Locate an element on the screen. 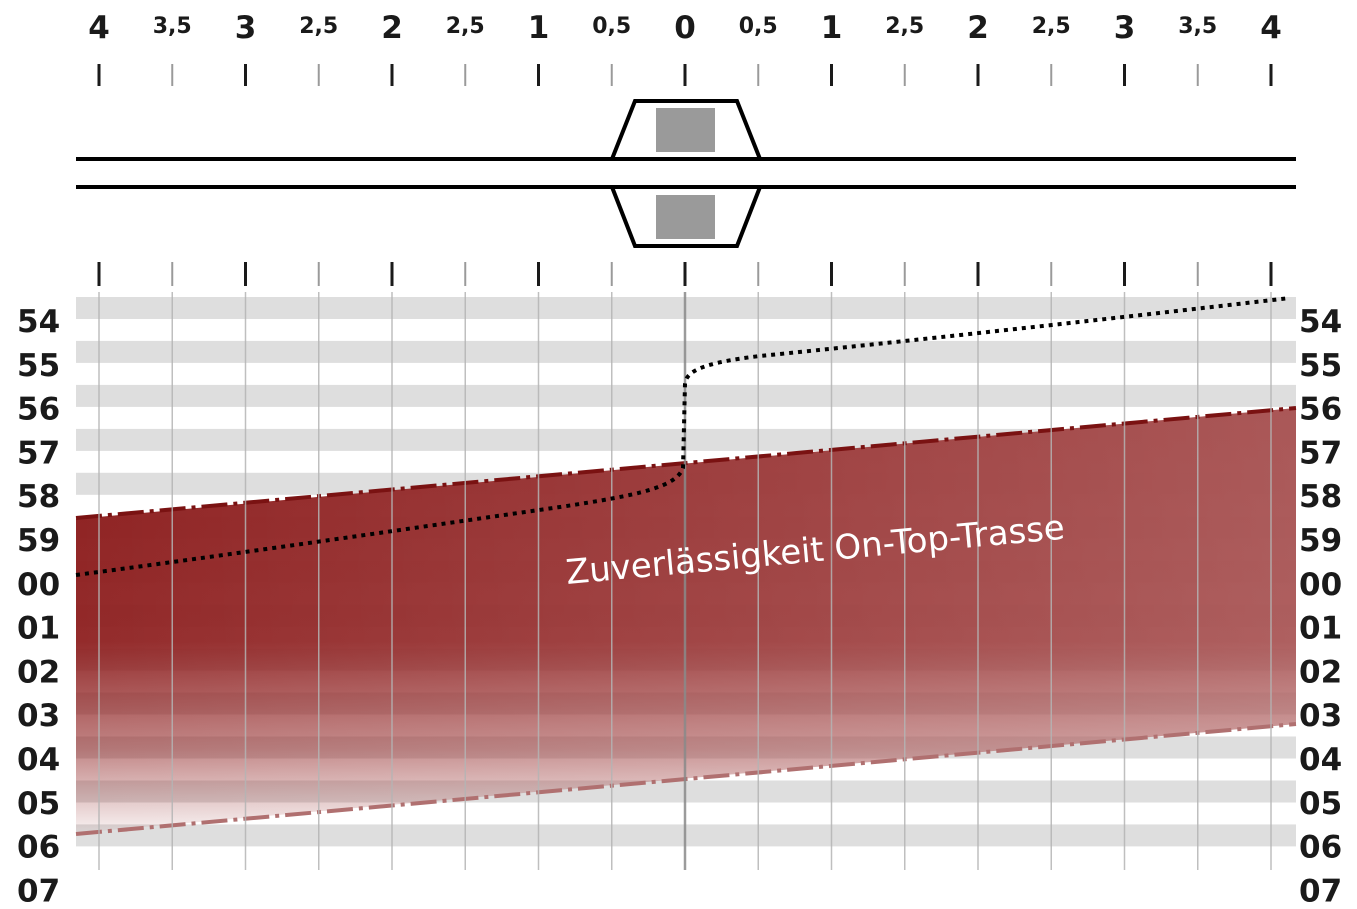 This screenshot has height=909, width=1357. track-schematic is located at coordinates (686, 173).